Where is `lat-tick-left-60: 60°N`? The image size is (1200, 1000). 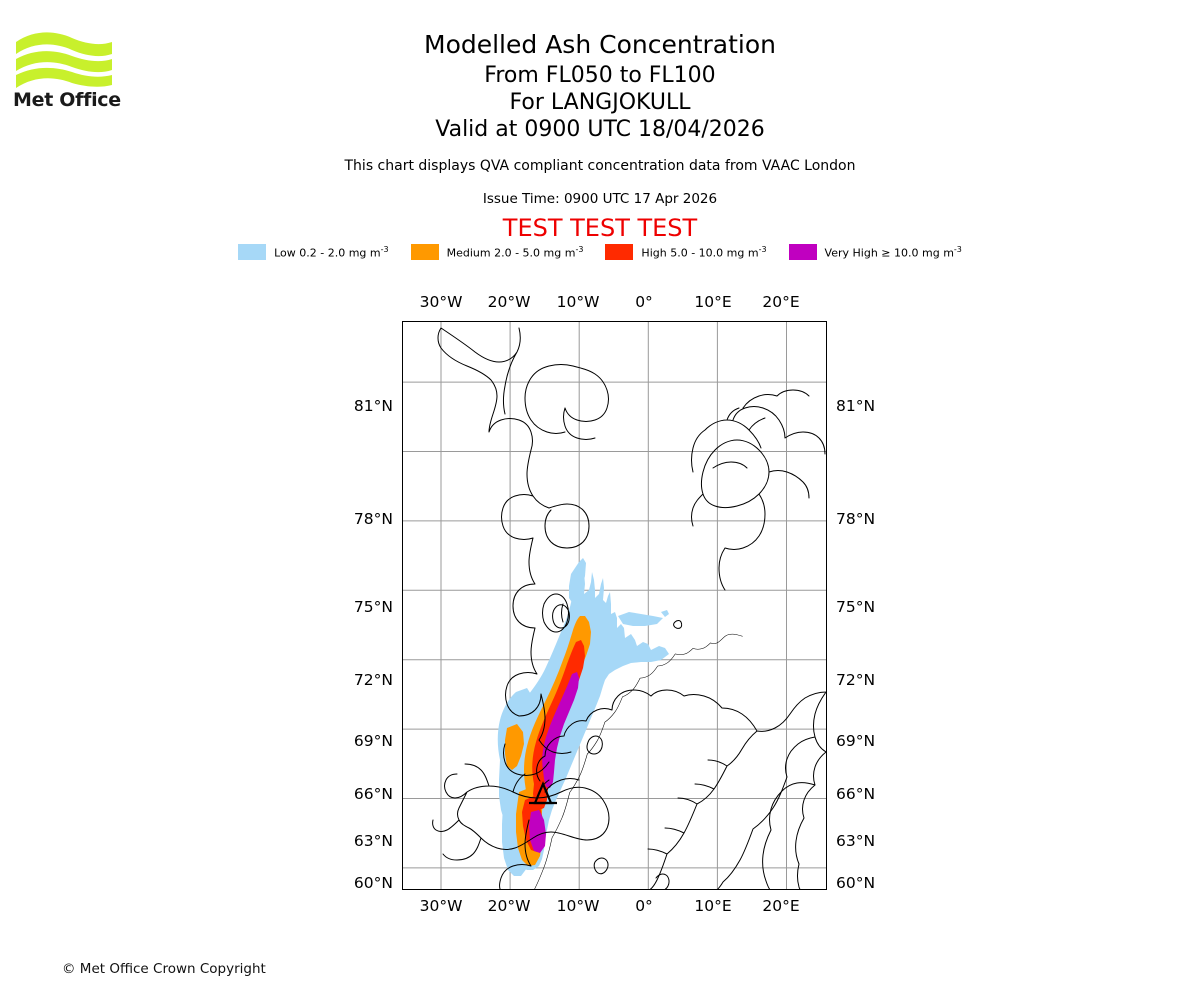
lat-tick-left-60: 60°N is located at coordinates (373, 883).